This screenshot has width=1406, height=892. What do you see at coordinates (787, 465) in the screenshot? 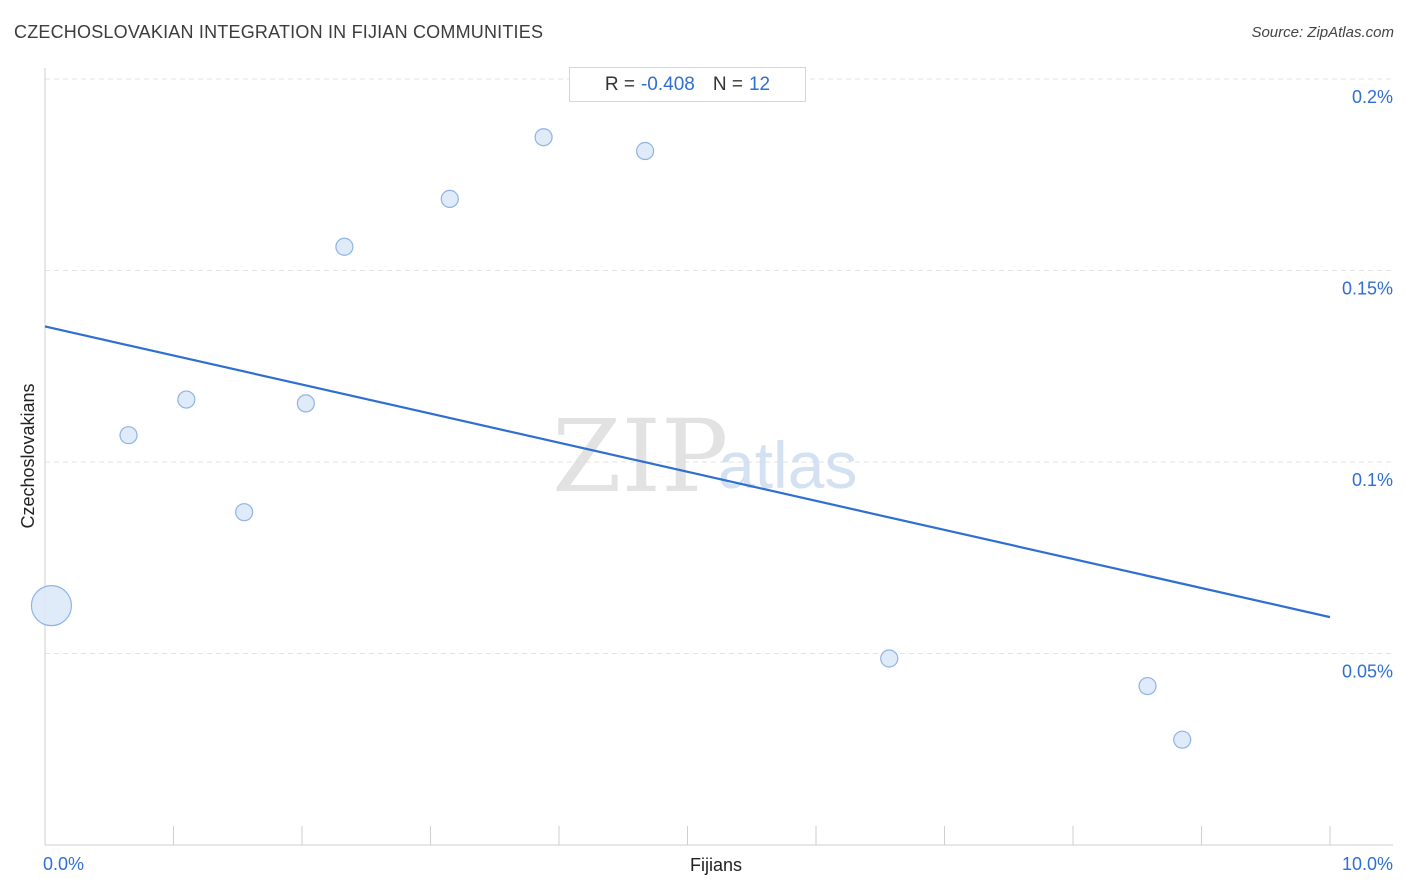
I see `watermark-atlas: atlas` at bounding box center [787, 465].